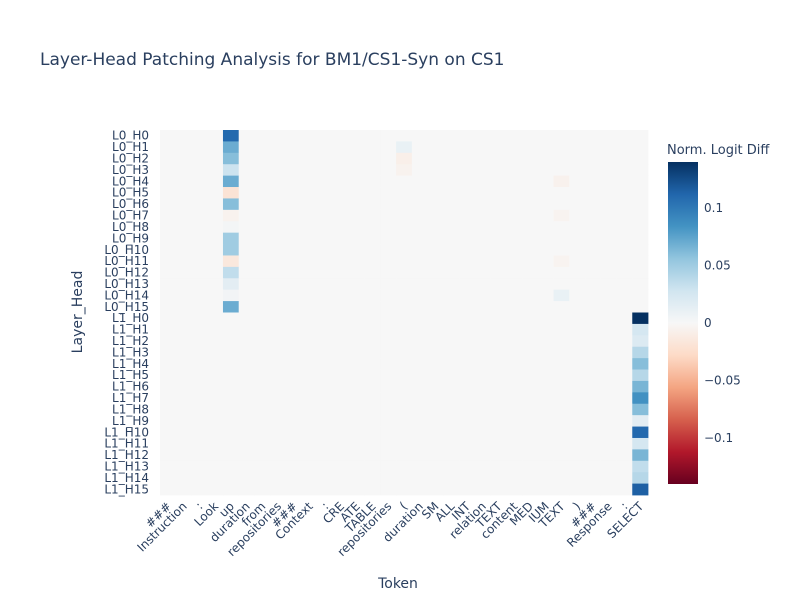 Image resolution: width=800 pixels, height=600 pixels. I want to click on y-tick-label: L1_H2, so click(130, 341).